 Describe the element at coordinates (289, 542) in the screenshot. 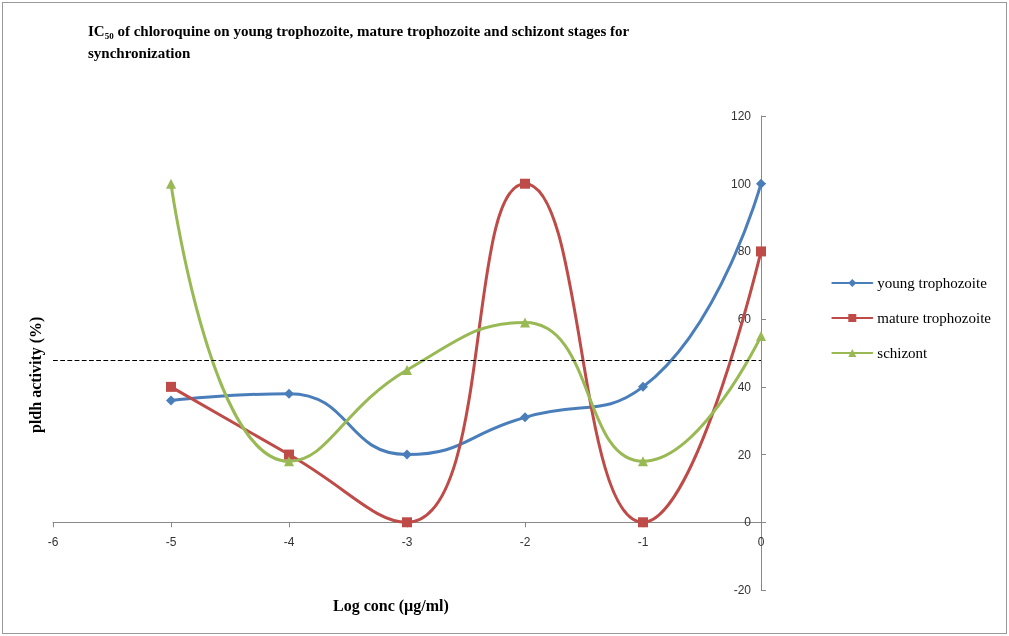

I see `x-tick-label: -4` at that location.